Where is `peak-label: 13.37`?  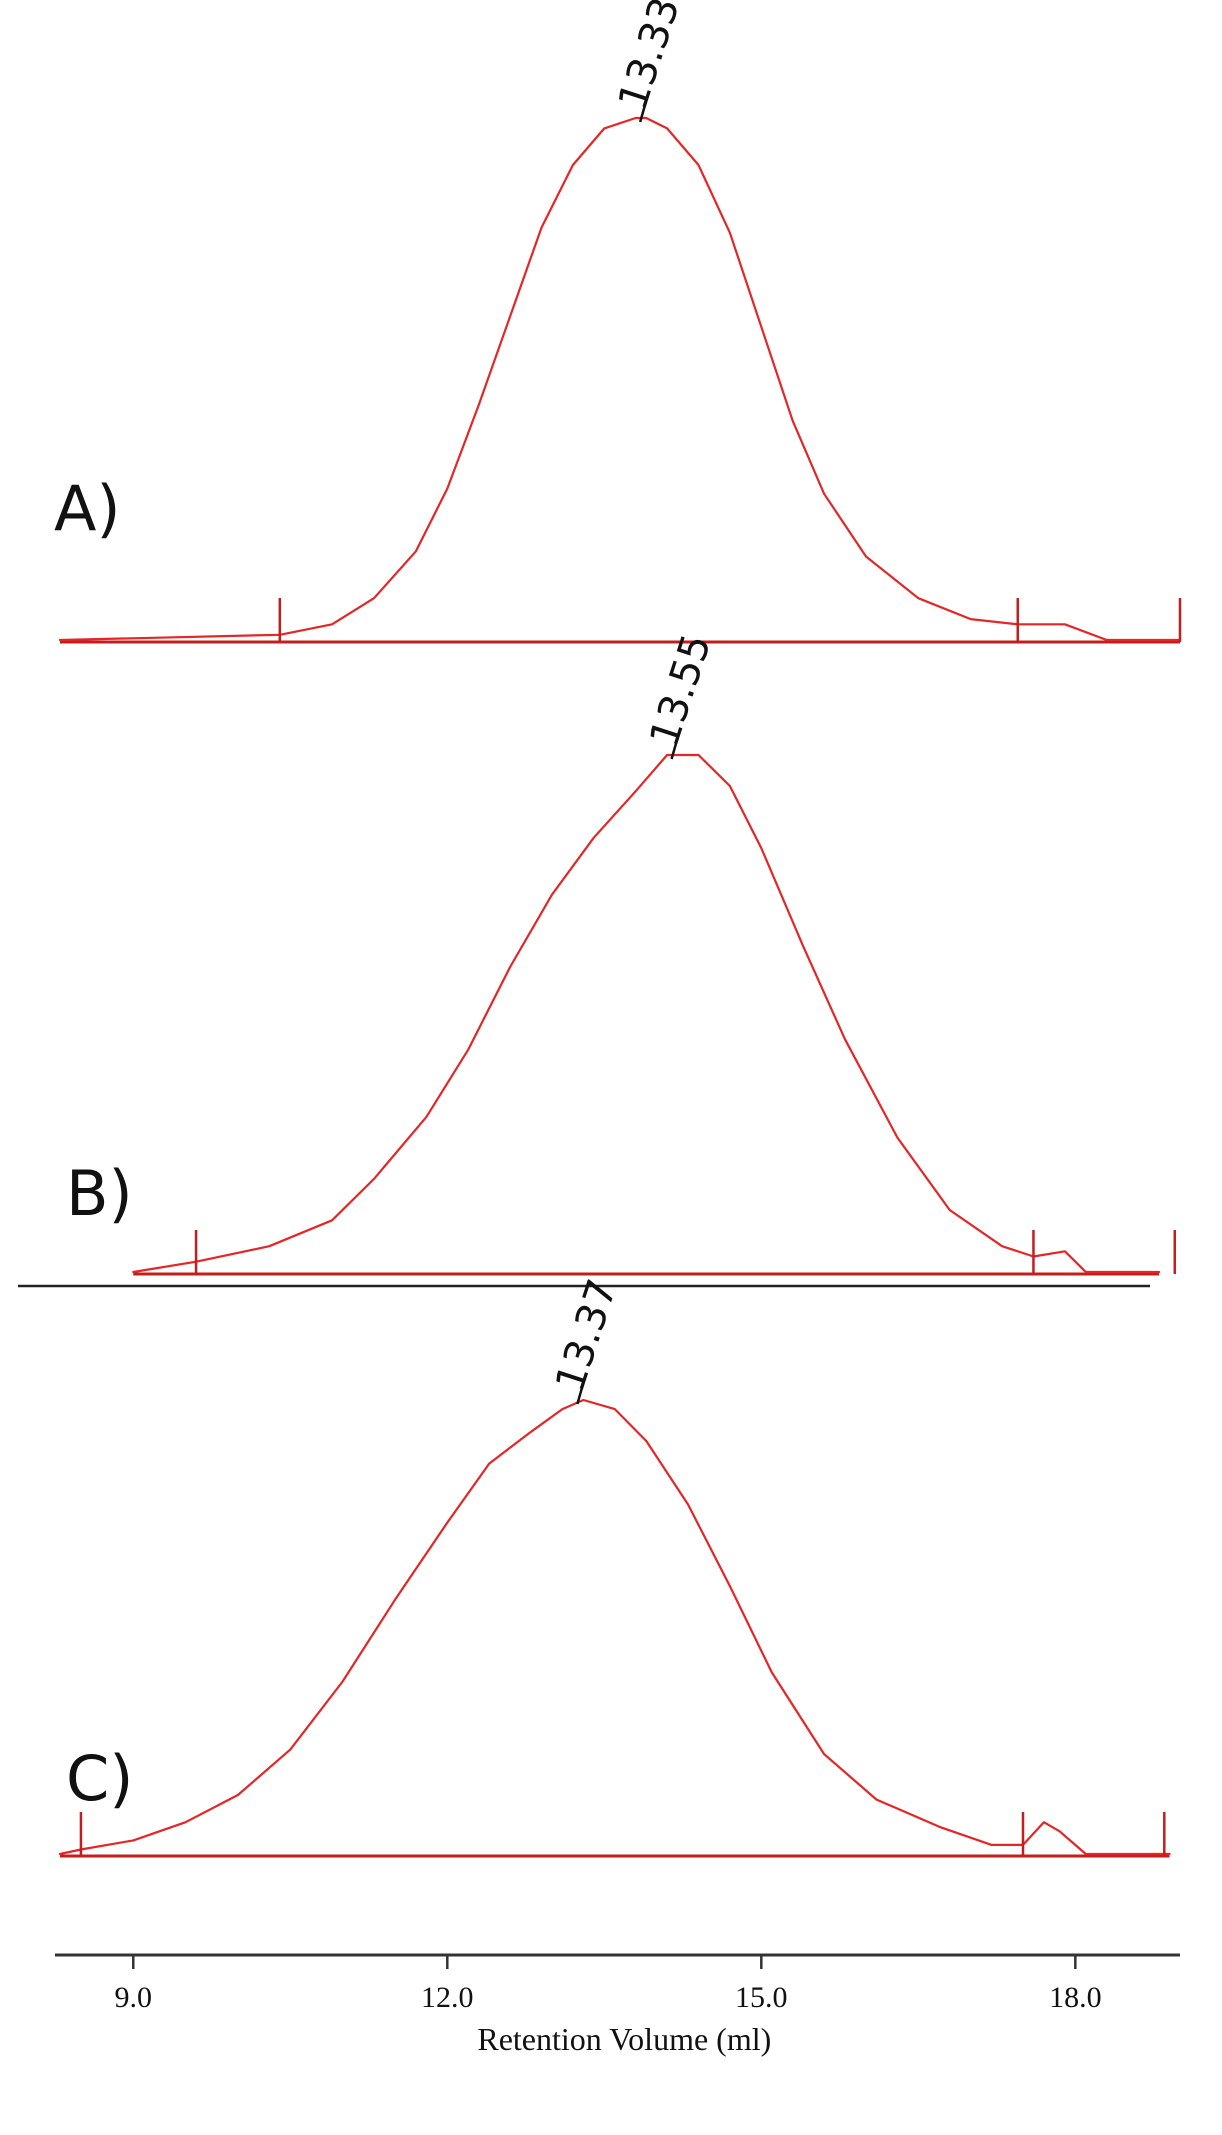 peak-label: 13.37 is located at coordinates (586, 1335).